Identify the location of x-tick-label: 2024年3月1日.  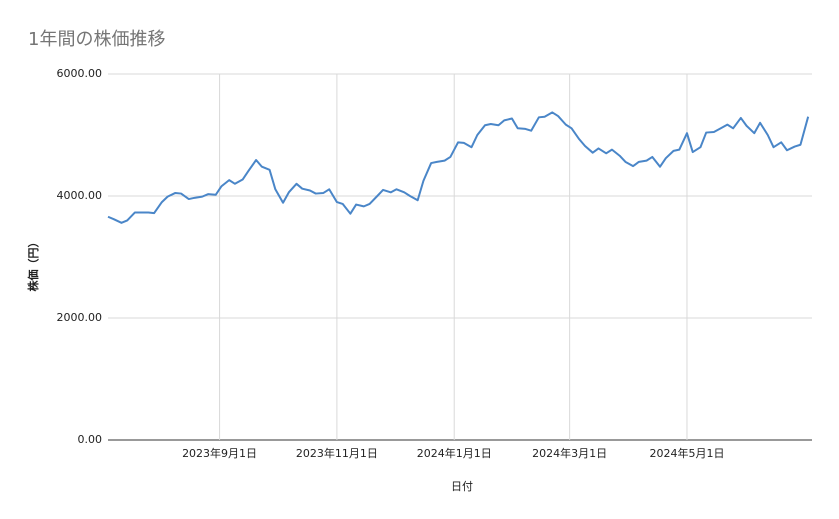
(569, 453).